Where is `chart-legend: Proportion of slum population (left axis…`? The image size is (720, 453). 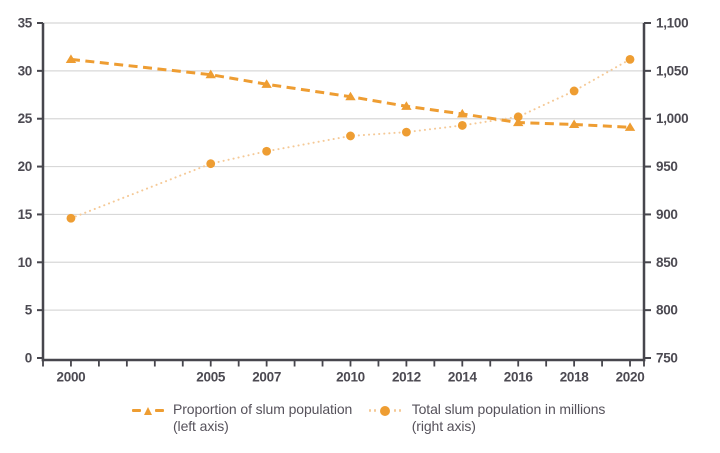 chart-legend: Proportion of slum population (left axis… is located at coordinates (360, 418).